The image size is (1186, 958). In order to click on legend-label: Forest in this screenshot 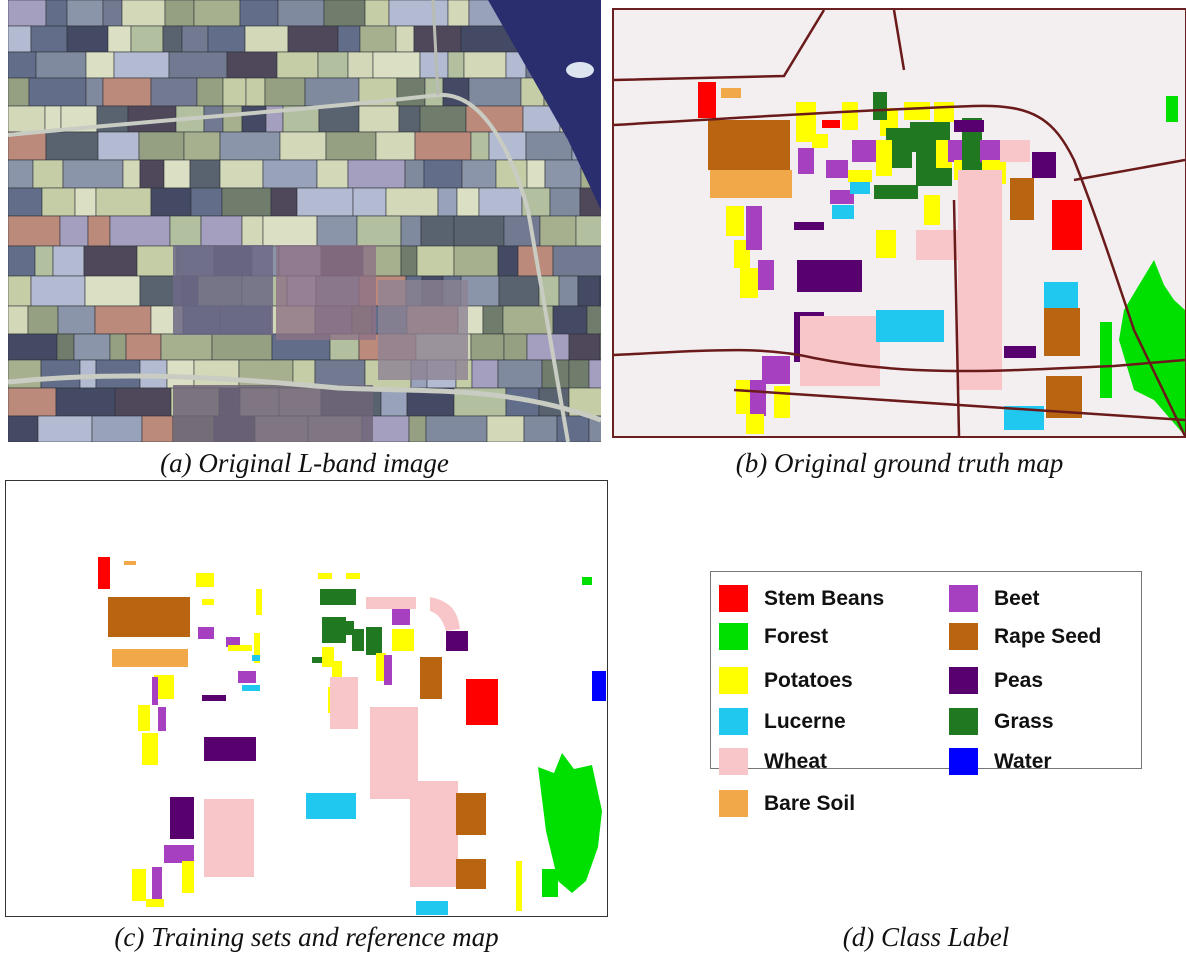, I will do `click(796, 636)`.